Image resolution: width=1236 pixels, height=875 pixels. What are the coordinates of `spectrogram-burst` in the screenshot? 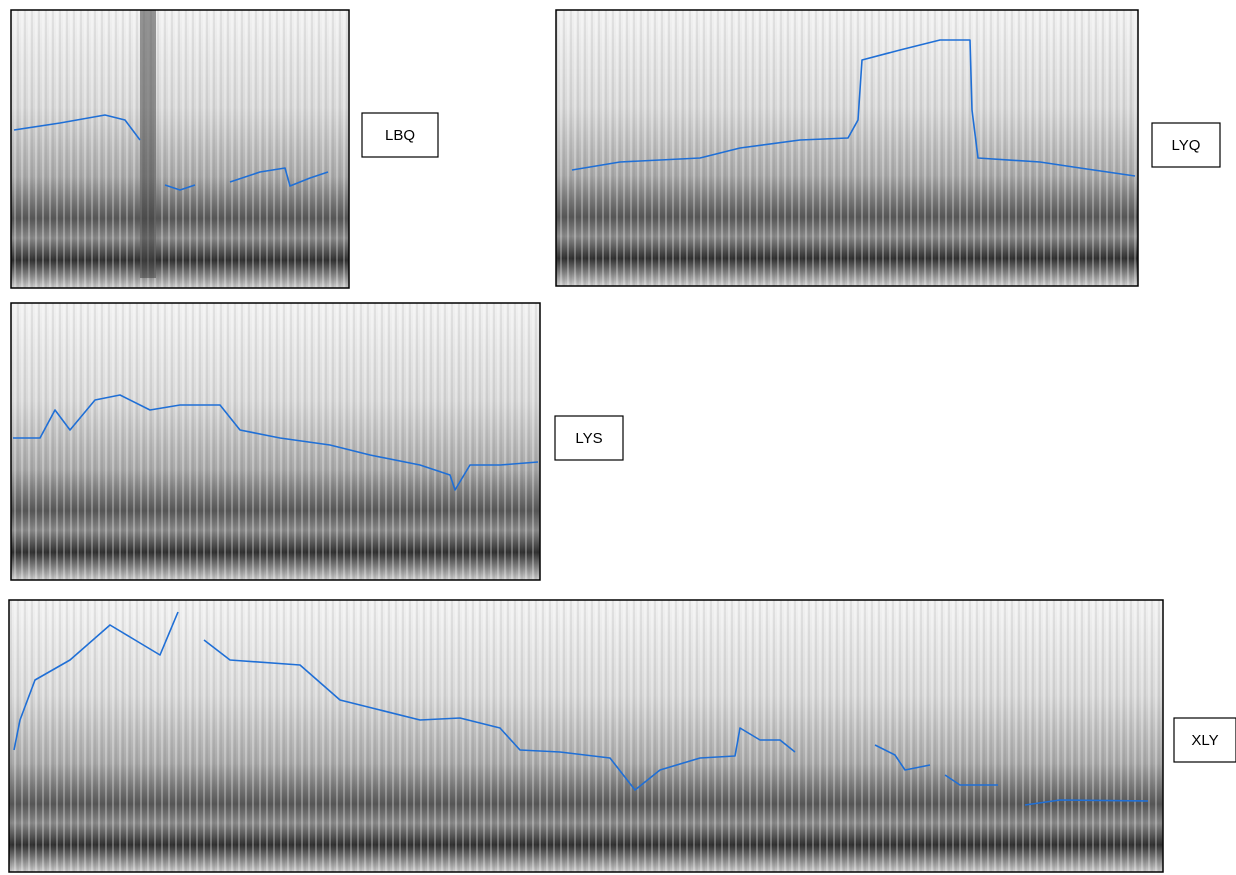 It's located at (148, 144).